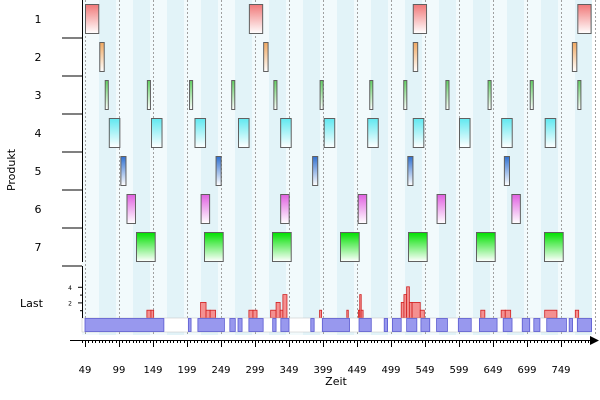 This screenshot has height=400, width=600. I want to click on x-tick-label: 499, so click(390, 370).